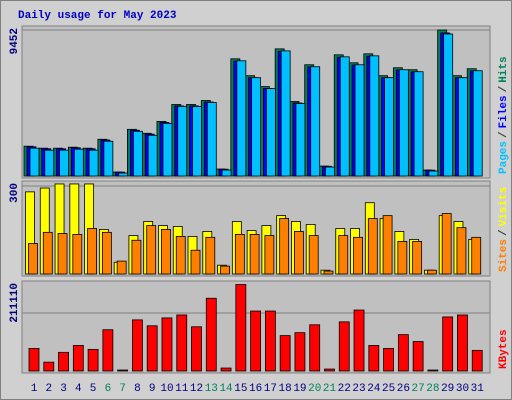 This screenshot has width=512, height=400. Describe the element at coordinates (504, 69) in the screenshot. I see `legend-entry: Hits` at that location.